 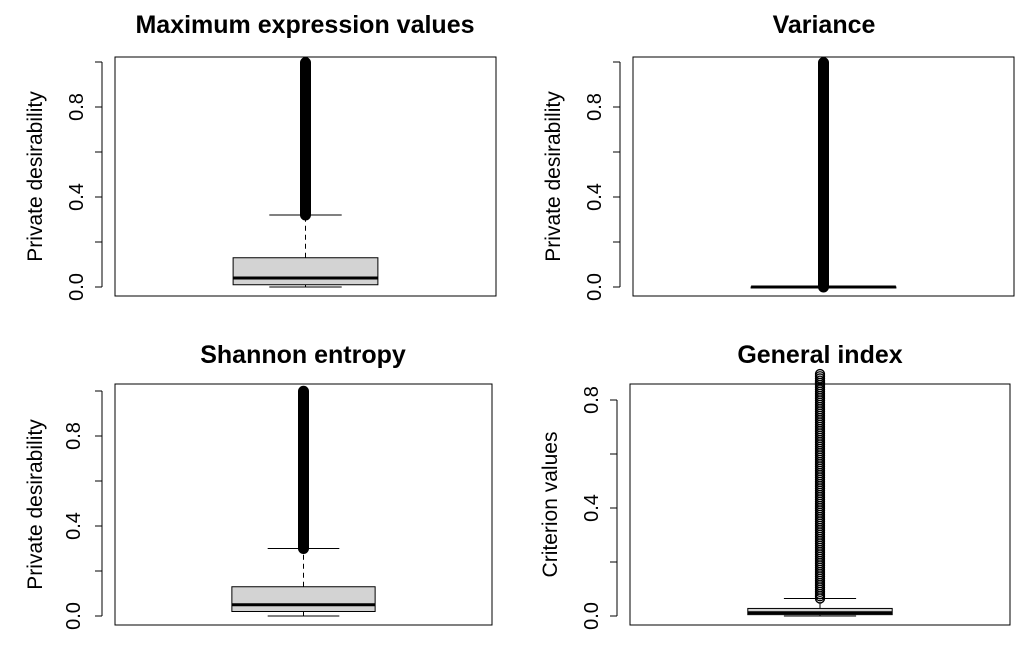 I want to click on y-axis-label: Criterion values, so click(x=550, y=505).